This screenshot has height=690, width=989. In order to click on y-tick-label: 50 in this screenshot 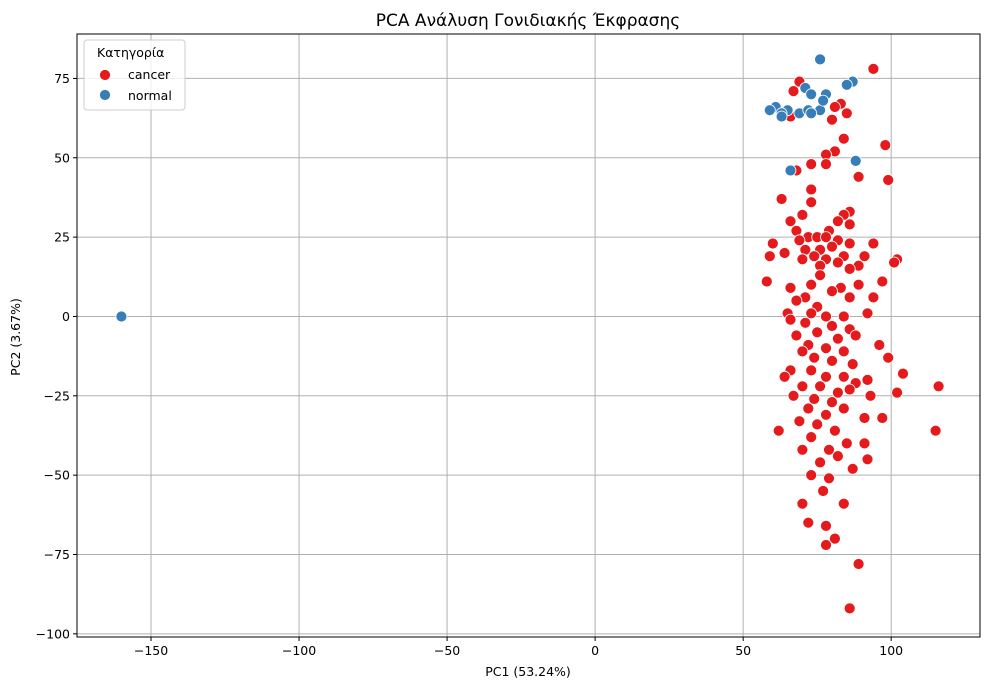, I will do `click(62, 157)`.